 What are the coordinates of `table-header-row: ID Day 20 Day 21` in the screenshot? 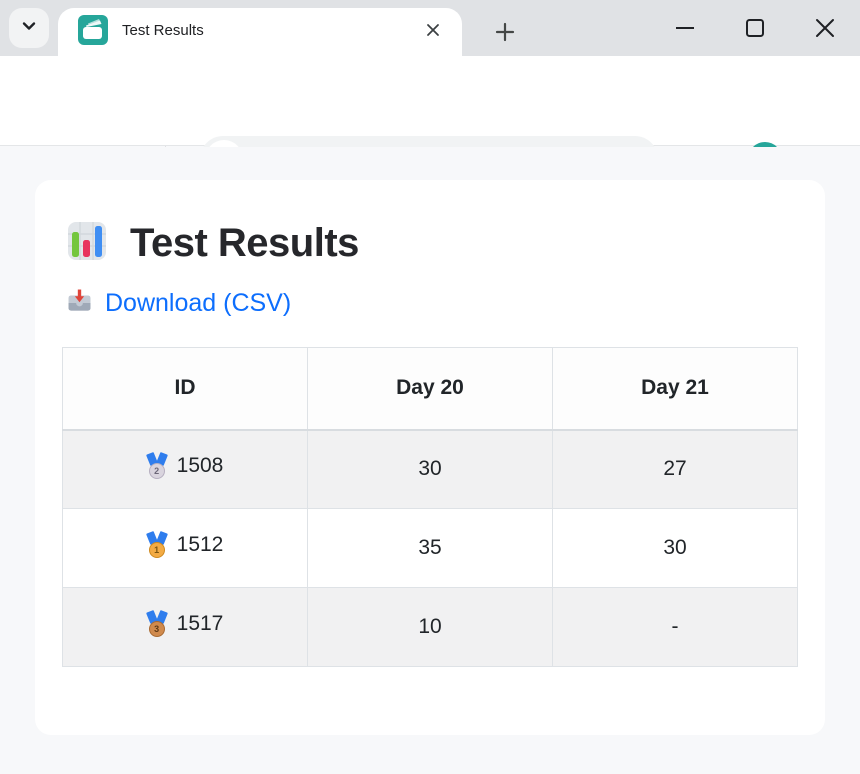 It's located at (430, 389).